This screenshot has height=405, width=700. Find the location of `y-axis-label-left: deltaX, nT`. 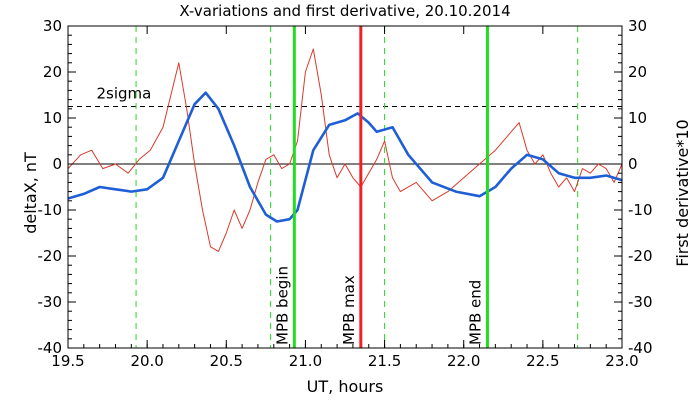

y-axis-label-left: deltaX, nT is located at coordinates (30, 193).